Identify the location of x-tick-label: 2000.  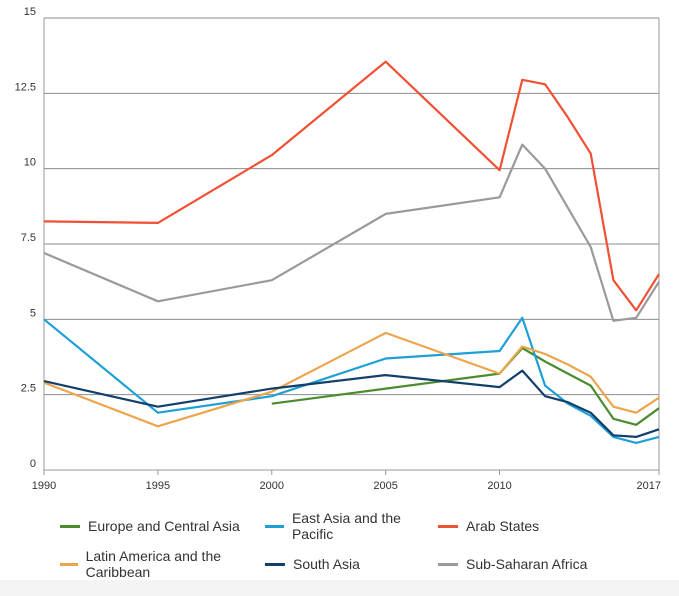
(272, 486).